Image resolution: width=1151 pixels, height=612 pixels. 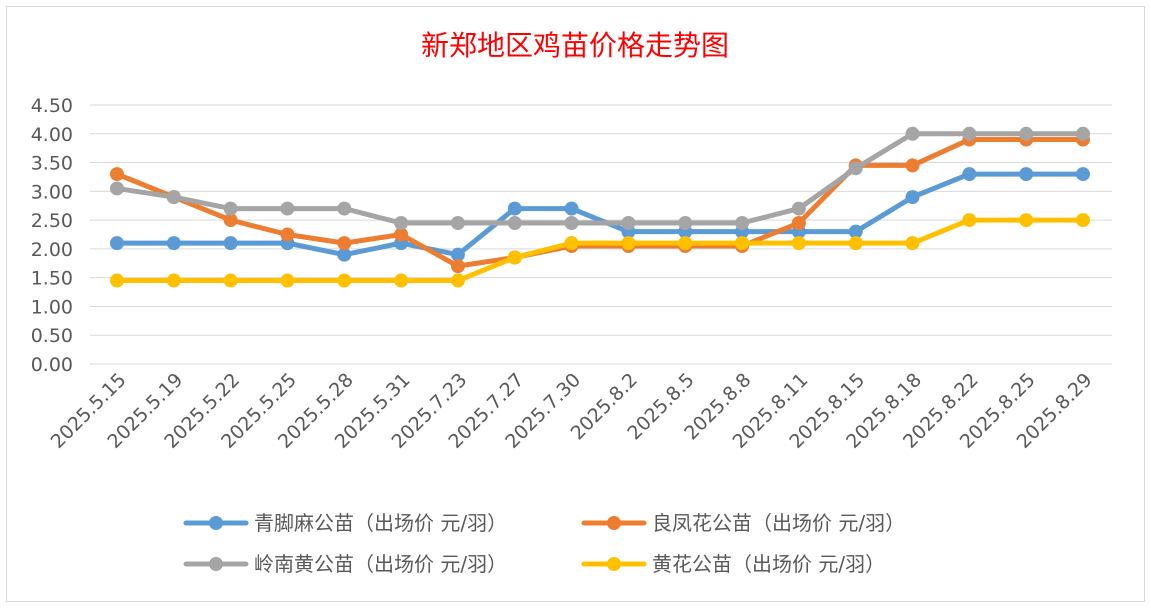 What do you see at coordinates (52, 164) in the screenshot?
I see `y-tick-label: 3.50` at bounding box center [52, 164].